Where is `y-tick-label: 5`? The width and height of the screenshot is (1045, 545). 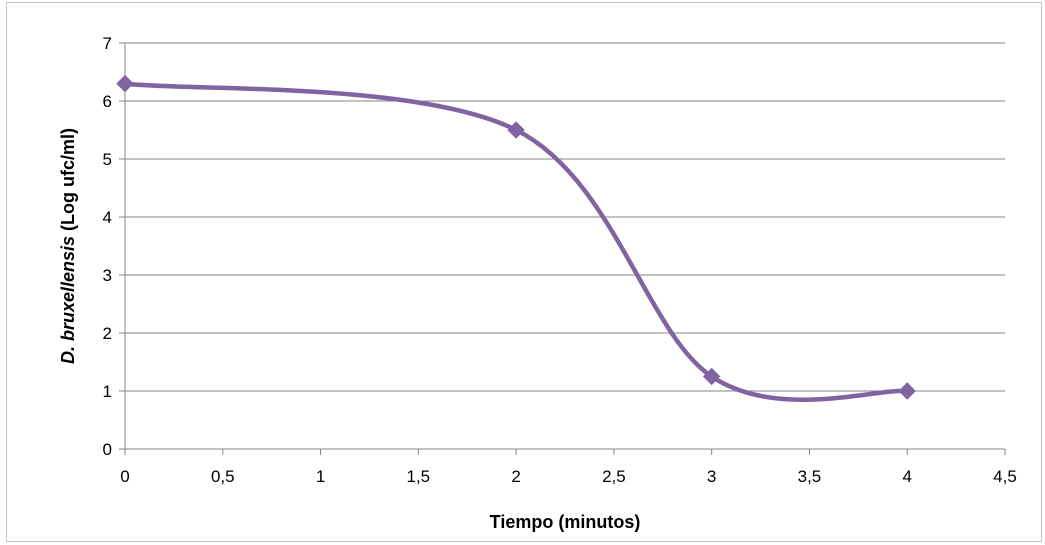
y-tick-label: 5 is located at coordinates (107, 159).